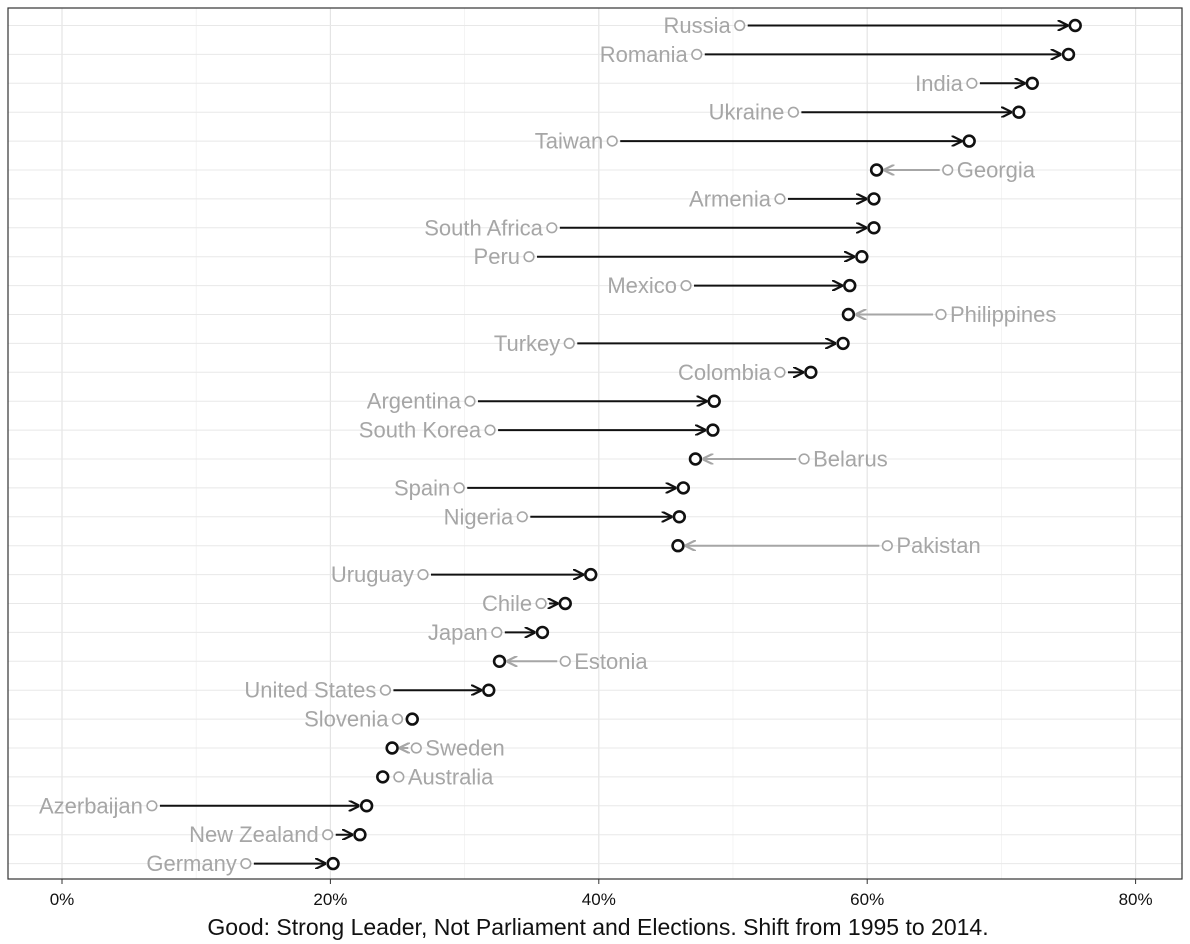 The height and width of the screenshot is (944, 1190). Describe the element at coordinates (422, 487) in the screenshot. I see `country-label: Spain` at that location.